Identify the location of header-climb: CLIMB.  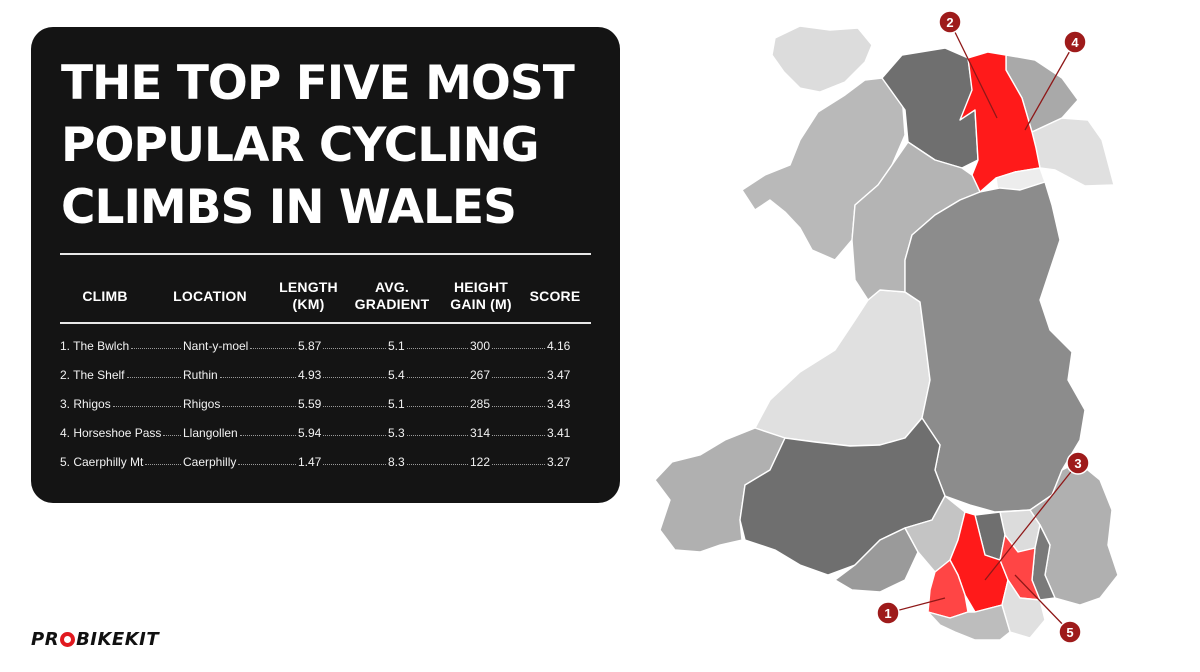
(105, 295).